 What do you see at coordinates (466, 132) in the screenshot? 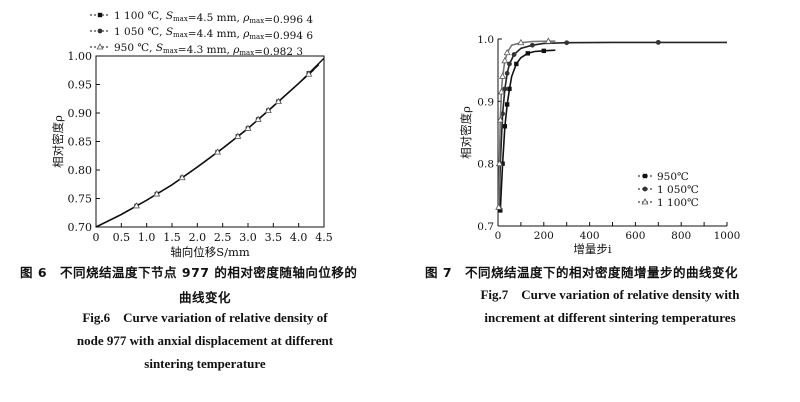
I see `fig7-y-axis-label: 相对密度ρ` at bounding box center [466, 132].